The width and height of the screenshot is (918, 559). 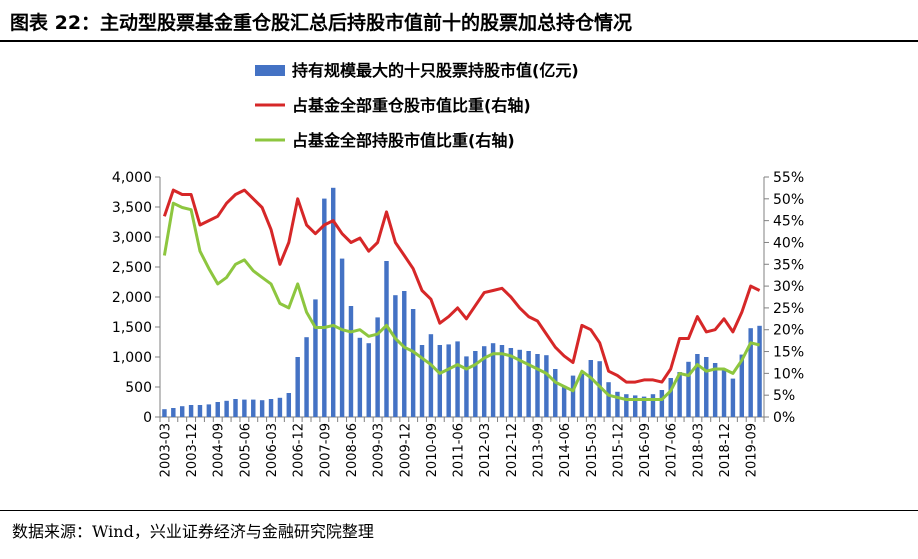 What do you see at coordinates (165, 450) in the screenshot?
I see `x-tick-label: 2003-03` at bounding box center [165, 450].